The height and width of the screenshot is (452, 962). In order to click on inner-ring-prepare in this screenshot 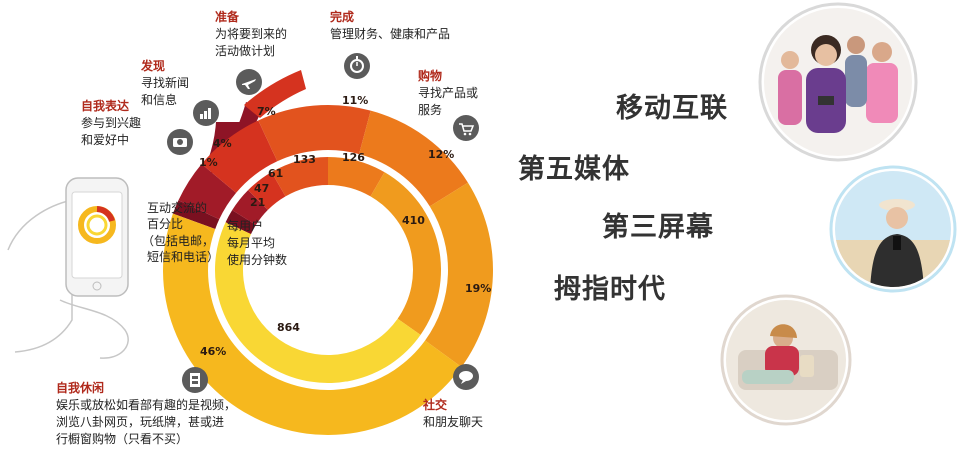, I will do `click(267, 191)`.